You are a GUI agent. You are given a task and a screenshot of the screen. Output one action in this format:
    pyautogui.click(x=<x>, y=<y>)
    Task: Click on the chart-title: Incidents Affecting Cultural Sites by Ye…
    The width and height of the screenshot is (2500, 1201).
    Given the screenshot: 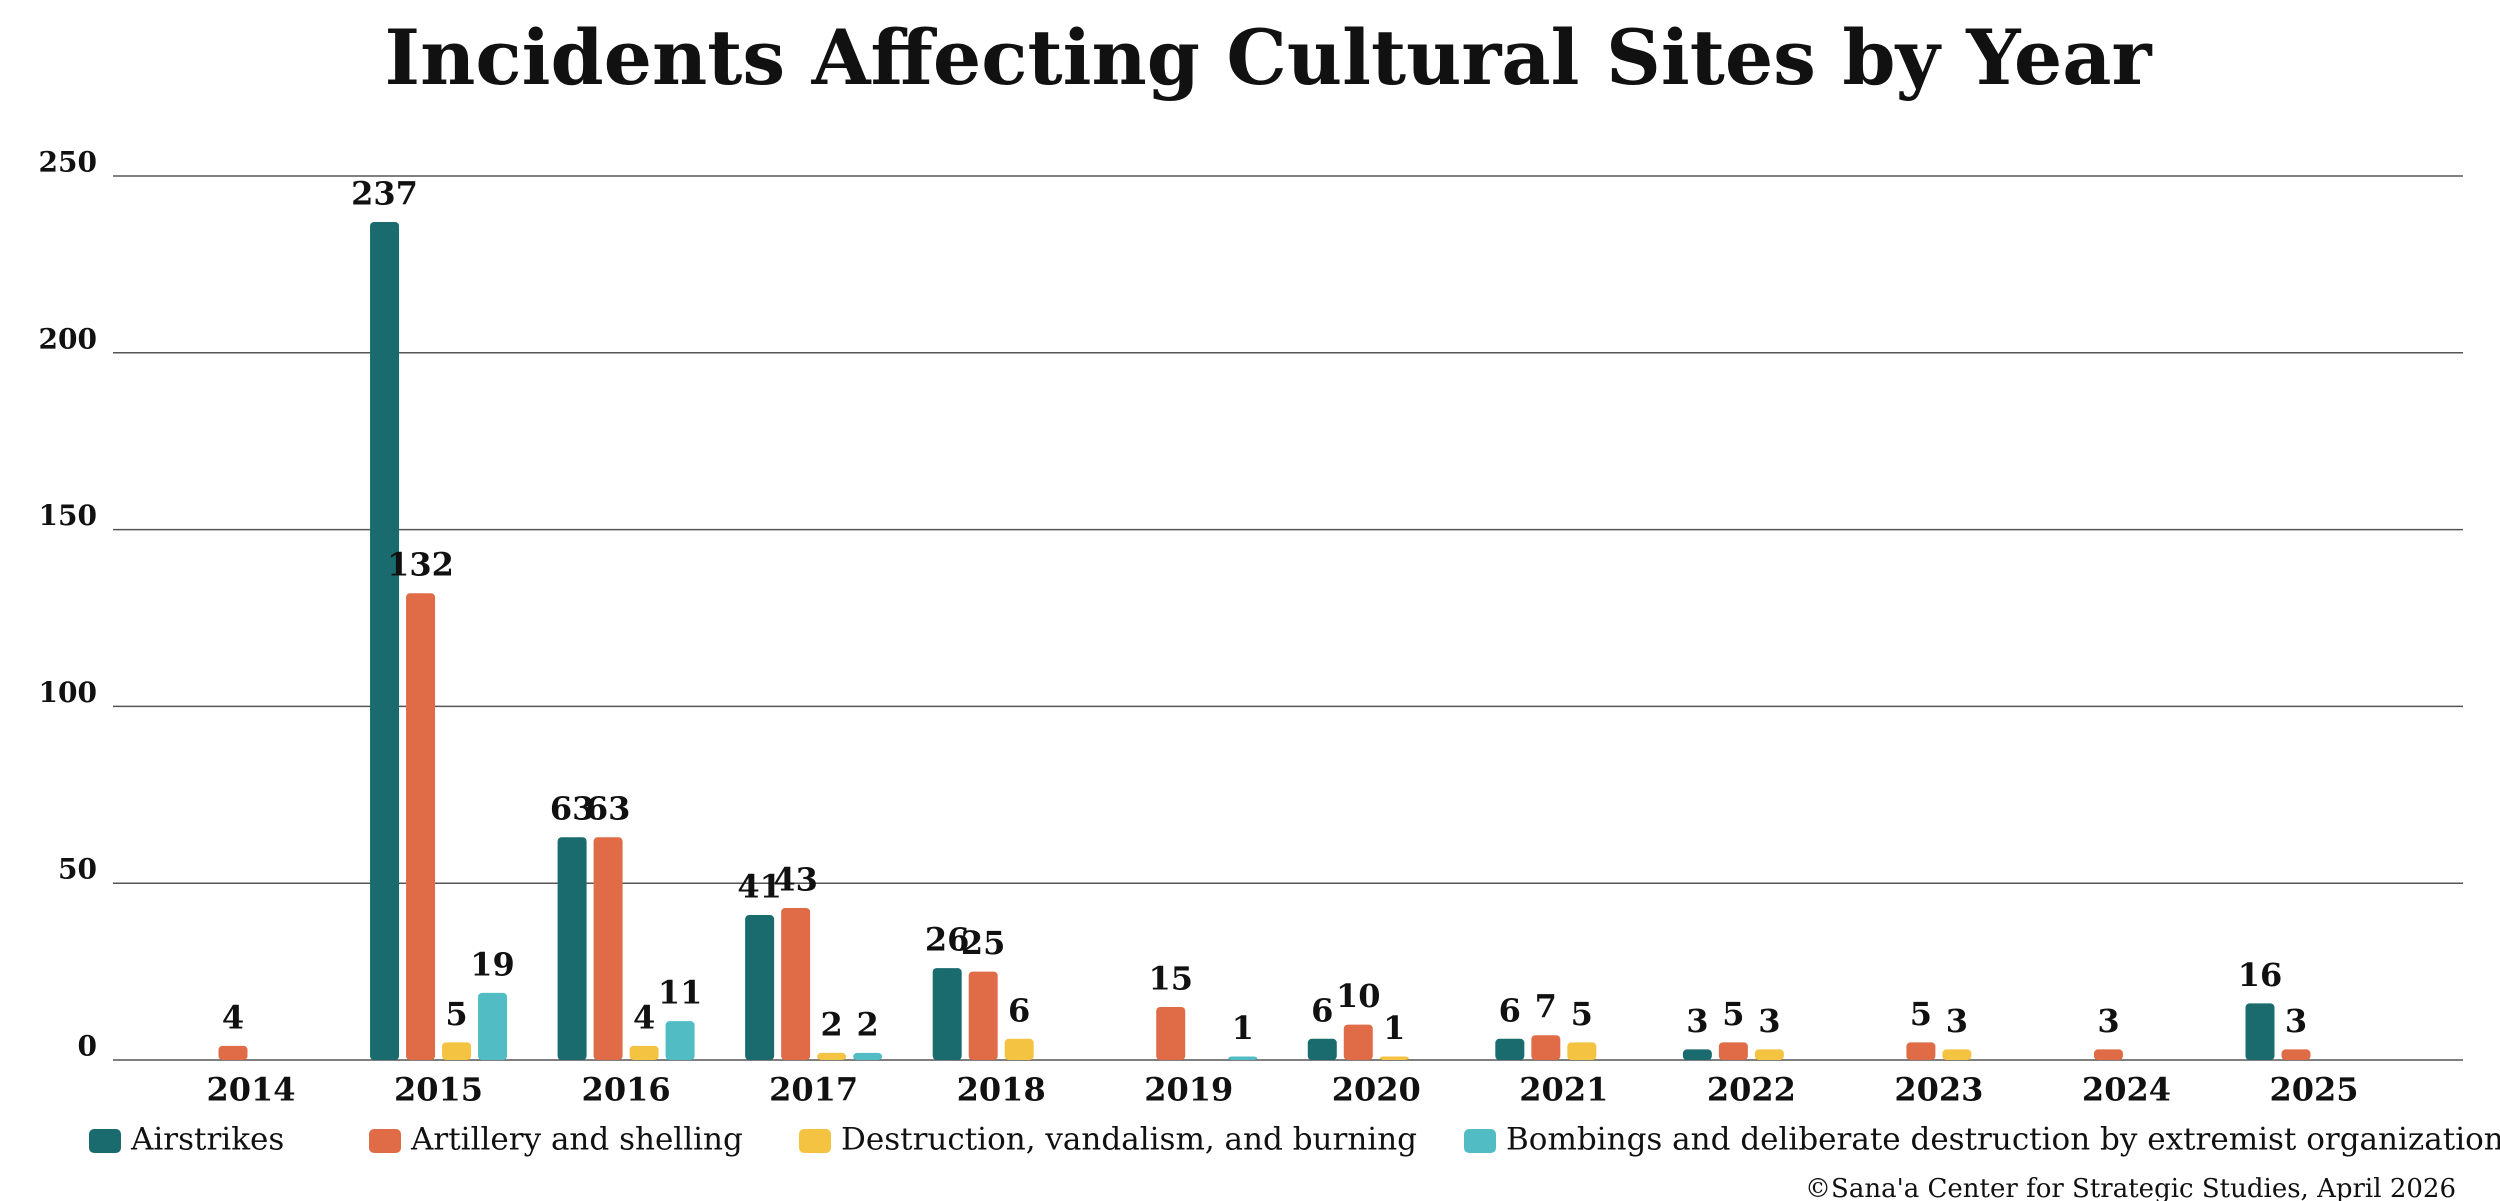 What is the action you would take?
    pyautogui.click(x=1269, y=57)
    